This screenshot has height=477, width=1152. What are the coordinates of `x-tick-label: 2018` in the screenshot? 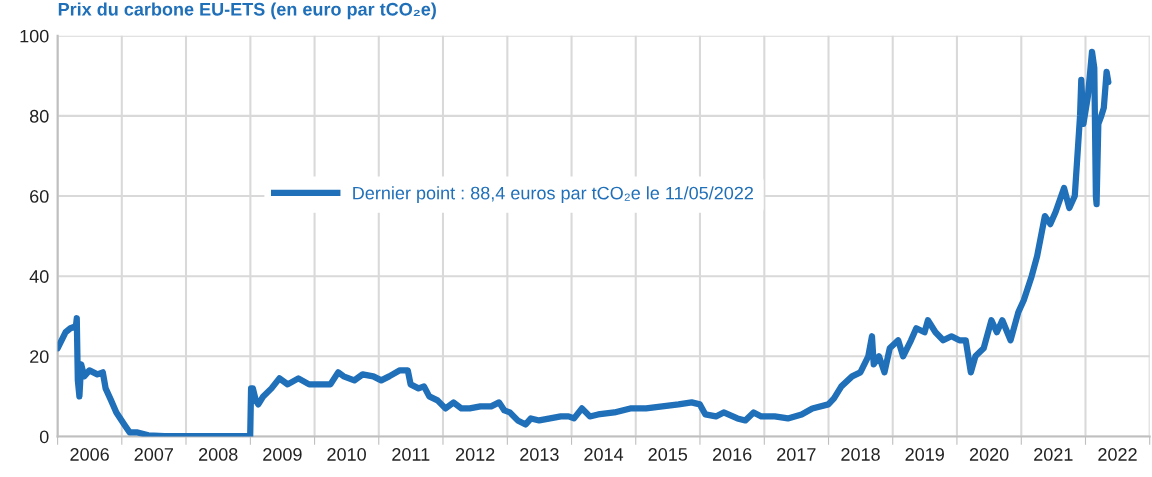 It's located at (860, 454).